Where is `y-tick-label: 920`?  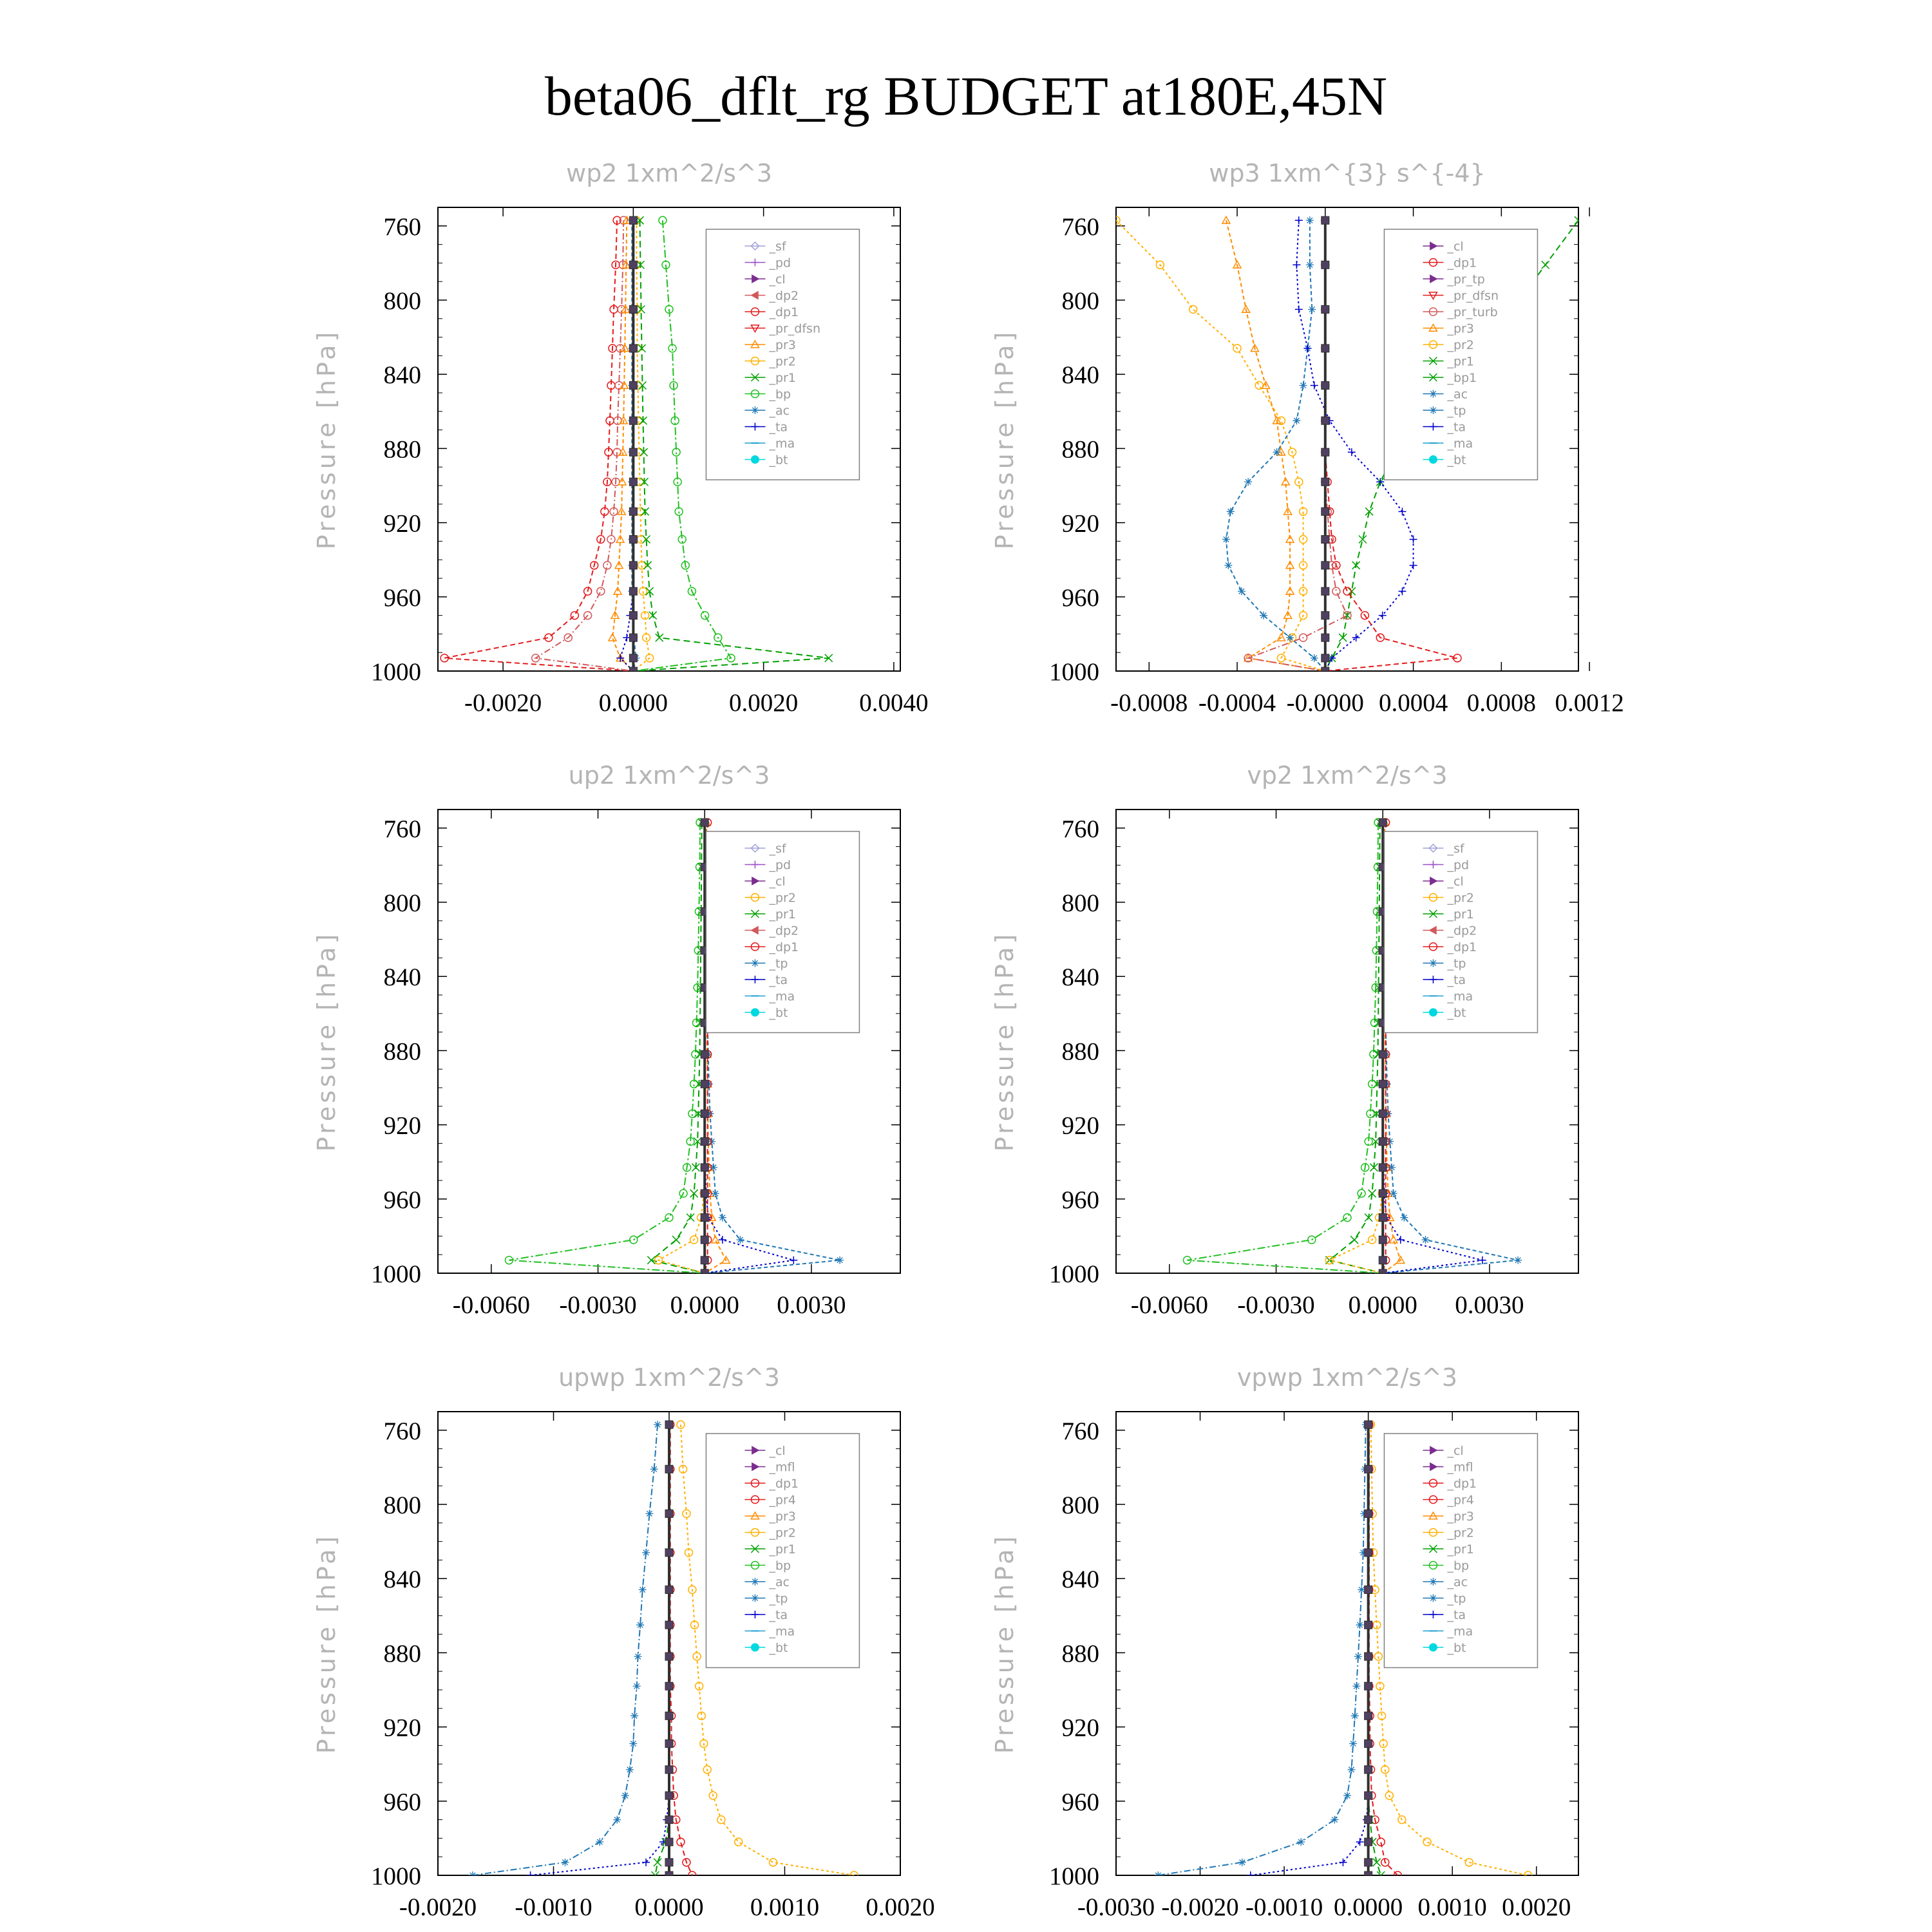 y-tick-label: 920 is located at coordinates (1081, 1126).